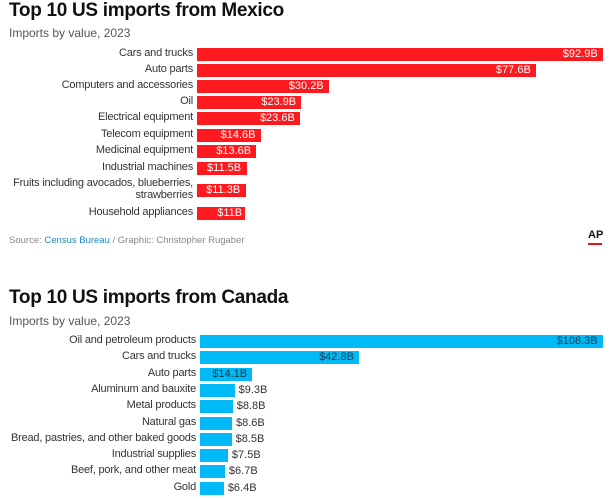 Image resolution: width=611 pixels, height=500 pixels. I want to click on value-label: $6.4B, so click(242, 487).